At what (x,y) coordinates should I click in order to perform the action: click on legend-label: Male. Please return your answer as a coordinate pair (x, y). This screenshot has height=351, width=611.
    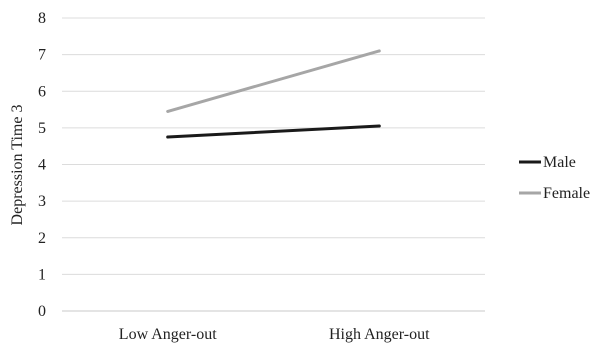
    Looking at the image, I should click on (559, 162).